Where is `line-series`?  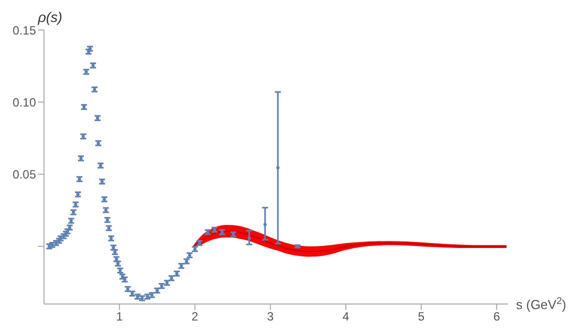 line-series is located at coordinates (349, 241).